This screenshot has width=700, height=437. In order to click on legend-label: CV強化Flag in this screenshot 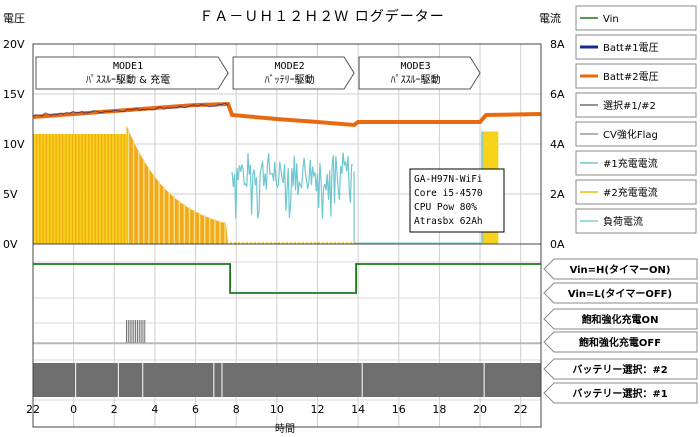, I will do `click(630, 134)`.